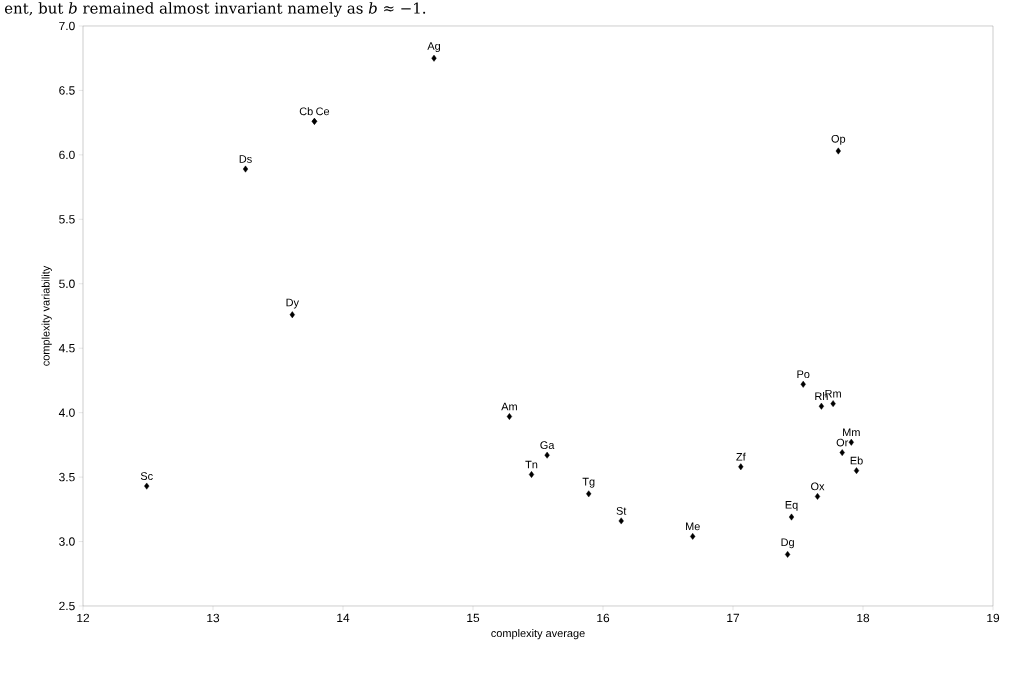 The height and width of the screenshot is (697, 1009). Describe the element at coordinates (588, 482) in the screenshot. I see `annotation: Tg` at that location.